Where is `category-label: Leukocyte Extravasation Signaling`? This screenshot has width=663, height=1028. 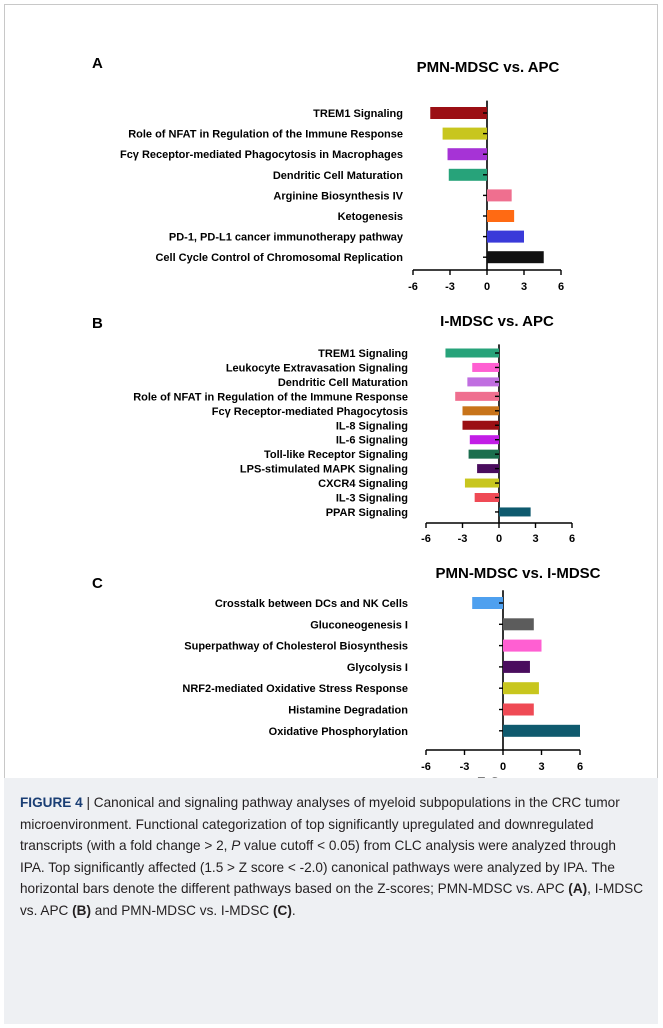
category-label: Leukocyte Extravasation Signaling is located at coordinates (317, 368).